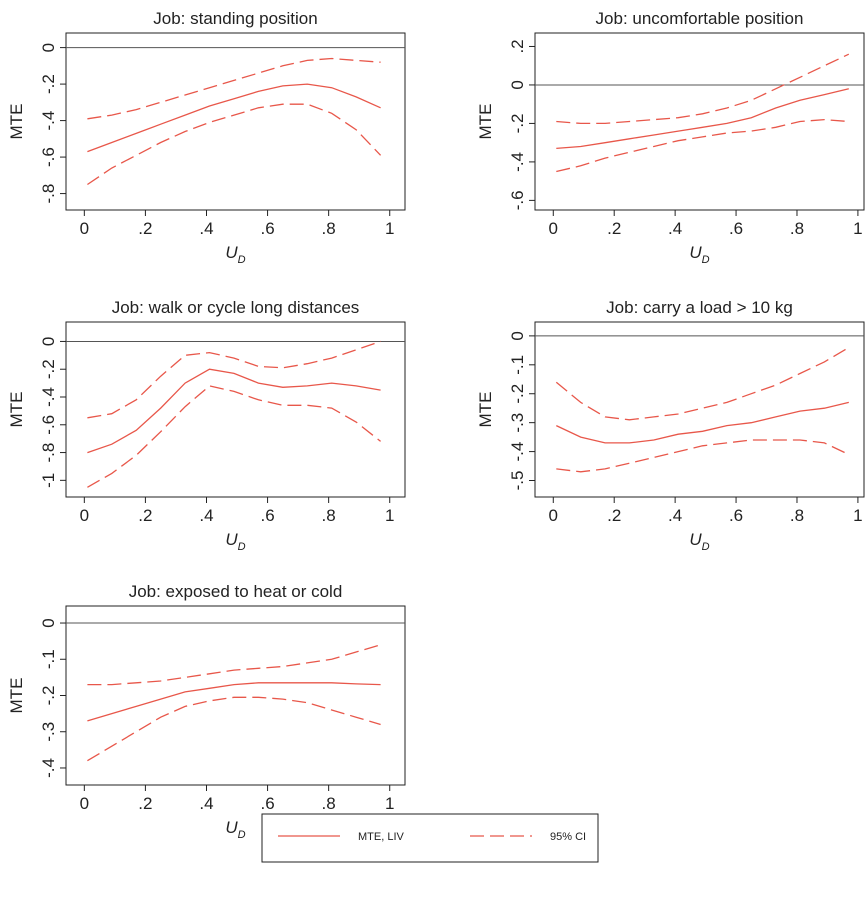 This screenshot has width=865, height=915. Describe the element at coordinates (235, 18) in the screenshot. I see `panel-title: Job: standing position` at that location.